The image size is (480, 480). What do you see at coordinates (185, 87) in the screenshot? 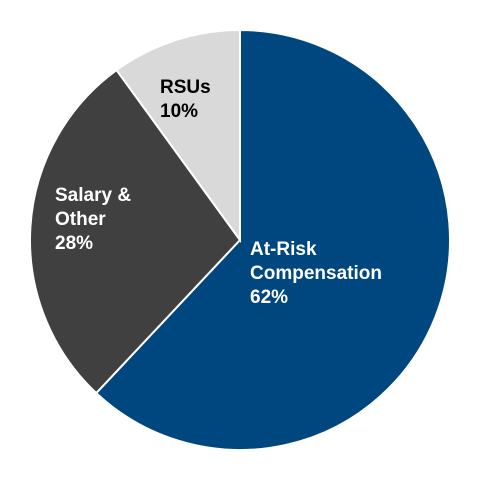
I see `category-label: RSUs` at bounding box center [185, 87].